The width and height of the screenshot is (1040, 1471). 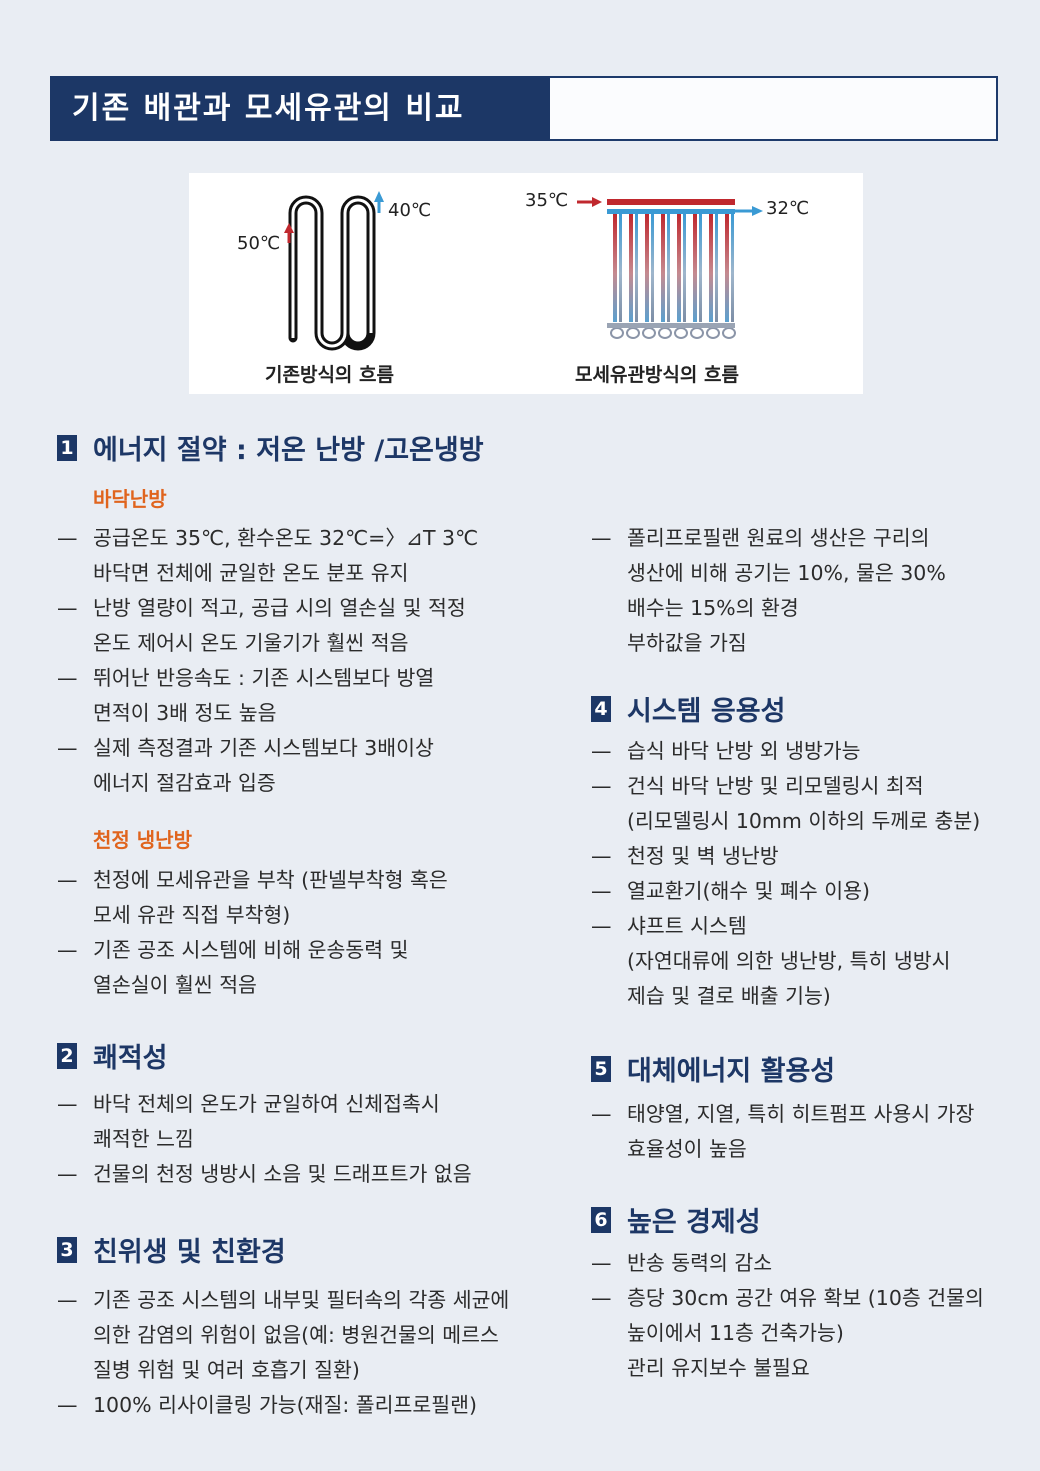 What do you see at coordinates (329, 375) in the screenshot?
I see `left-caption: 기존방식의 흐름` at bounding box center [329, 375].